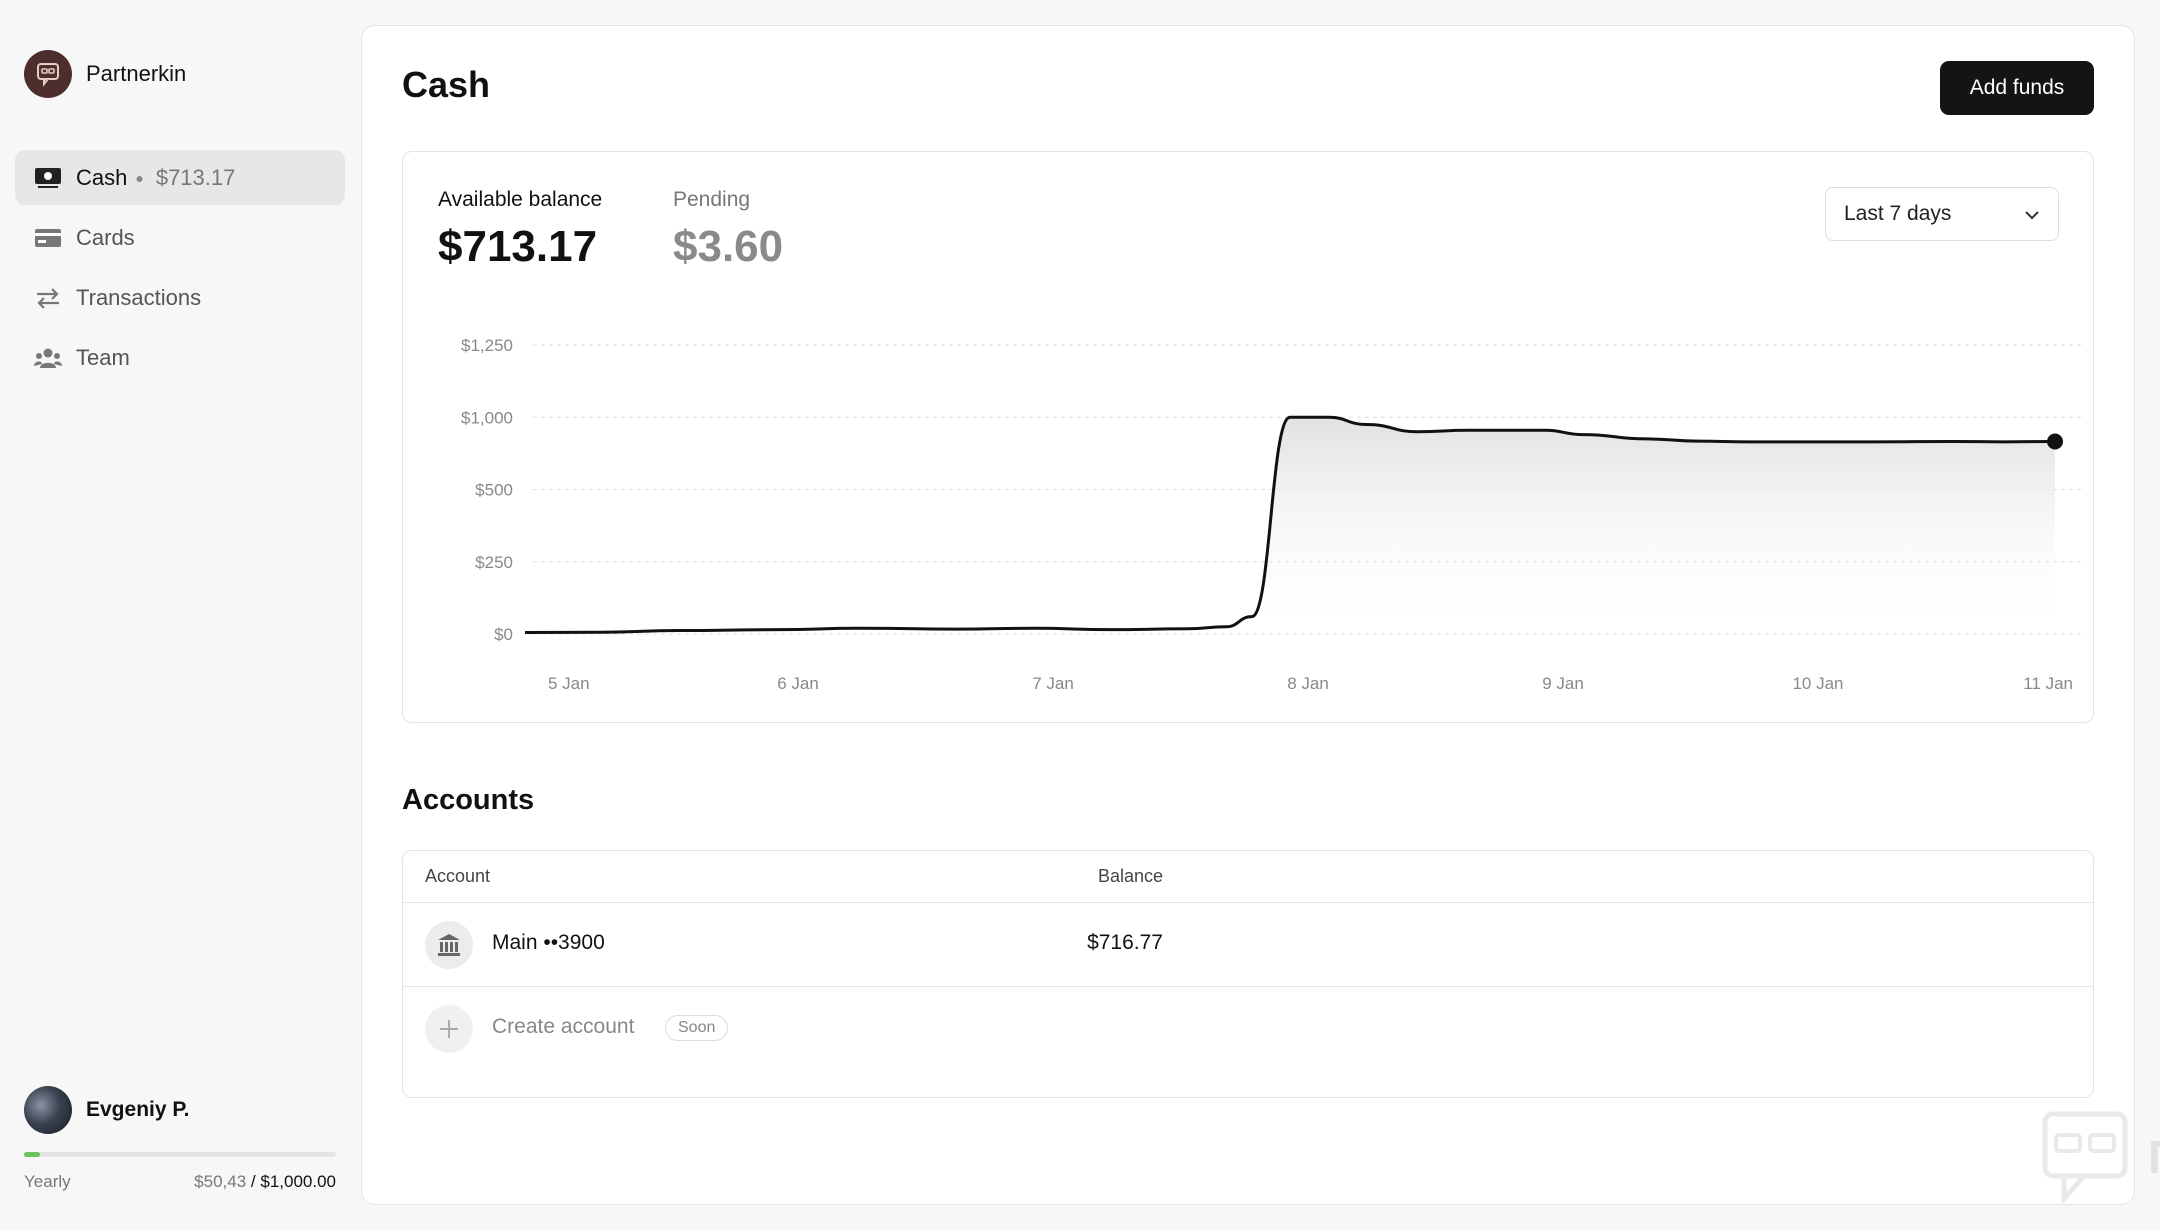  I want to click on spend-limit-progress-fill, so click(32, 1154).